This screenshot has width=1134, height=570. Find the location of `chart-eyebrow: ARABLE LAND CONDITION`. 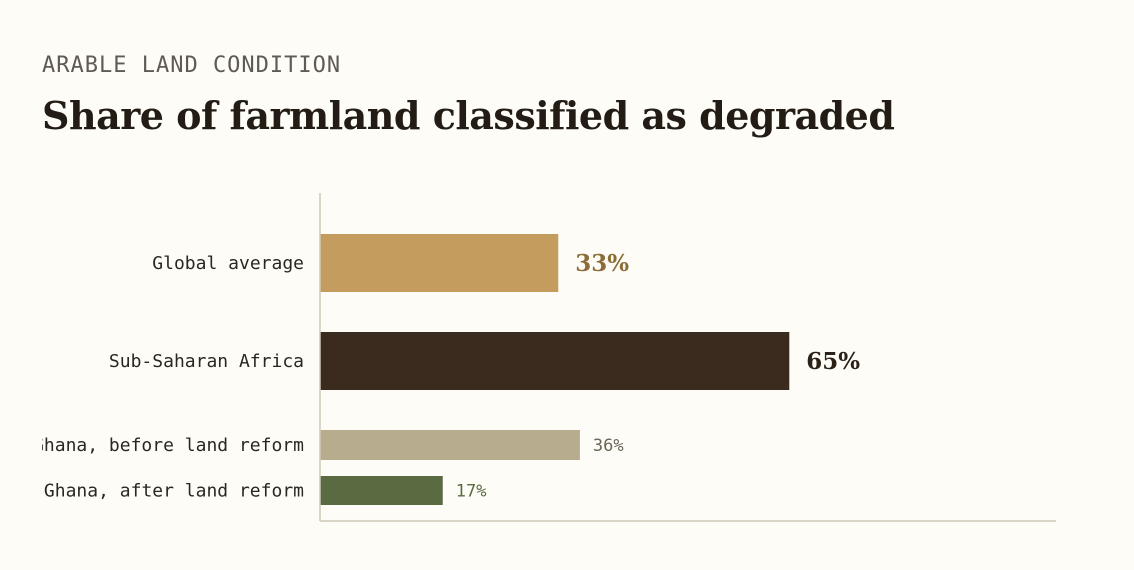

chart-eyebrow: ARABLE LAND CONDITION is located at coordinates (192, 65).